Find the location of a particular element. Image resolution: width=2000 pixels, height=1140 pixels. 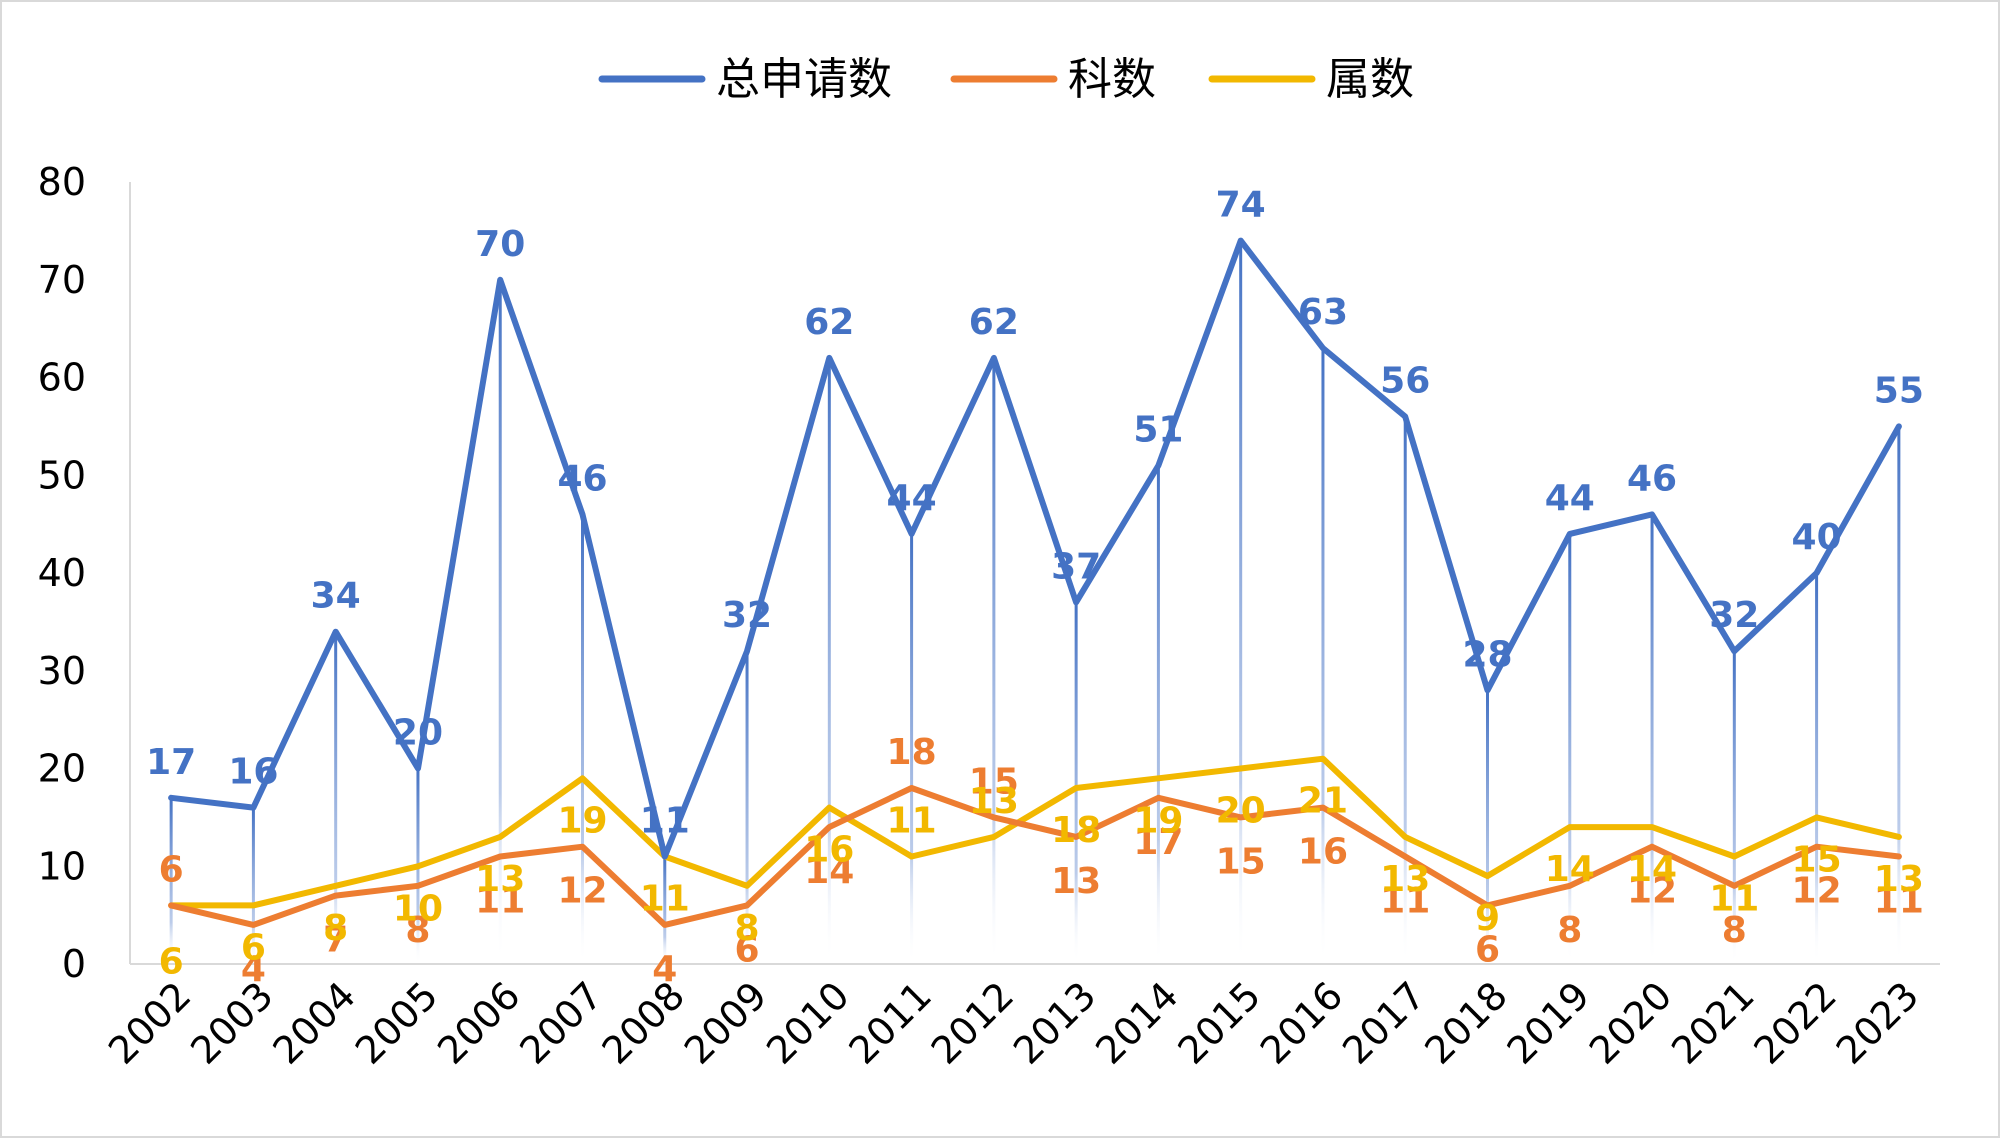

x-tick-label: 2009 is located at coordinates (726, 1023).